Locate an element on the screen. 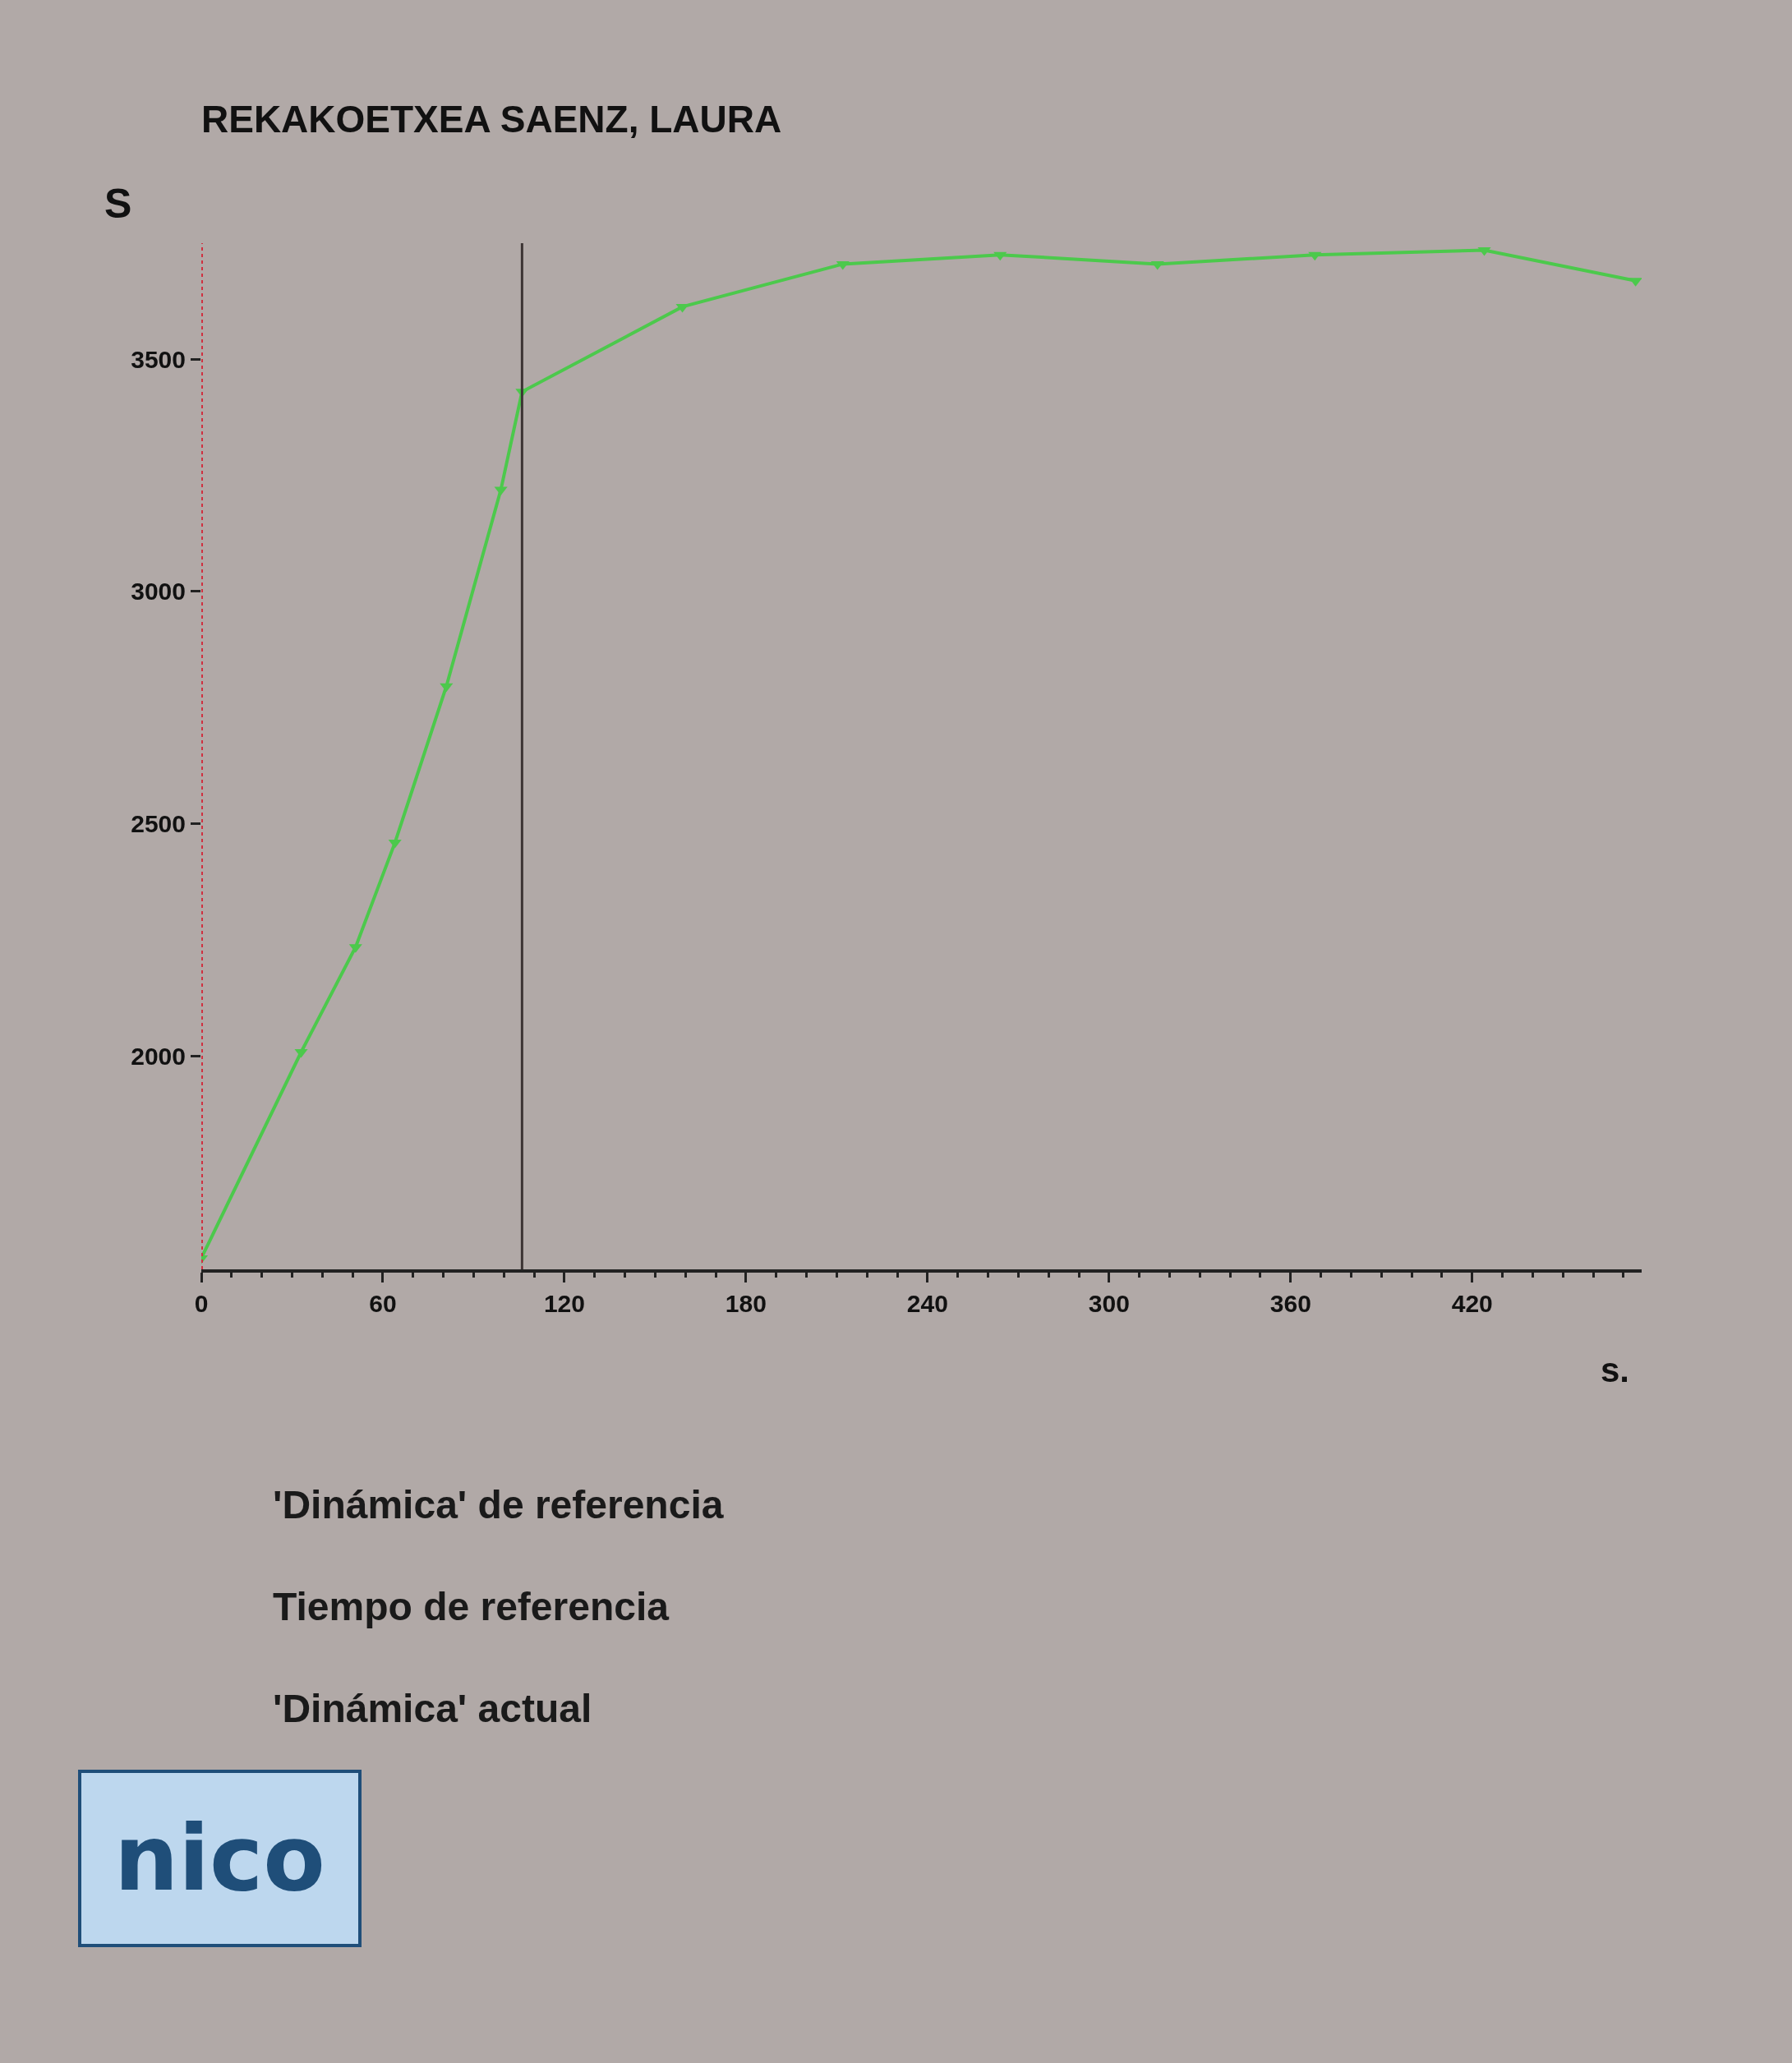 The width and height of the screenshot is (1792, 2063). y-tick-label: 3000 is located at coordinates (158, 592).